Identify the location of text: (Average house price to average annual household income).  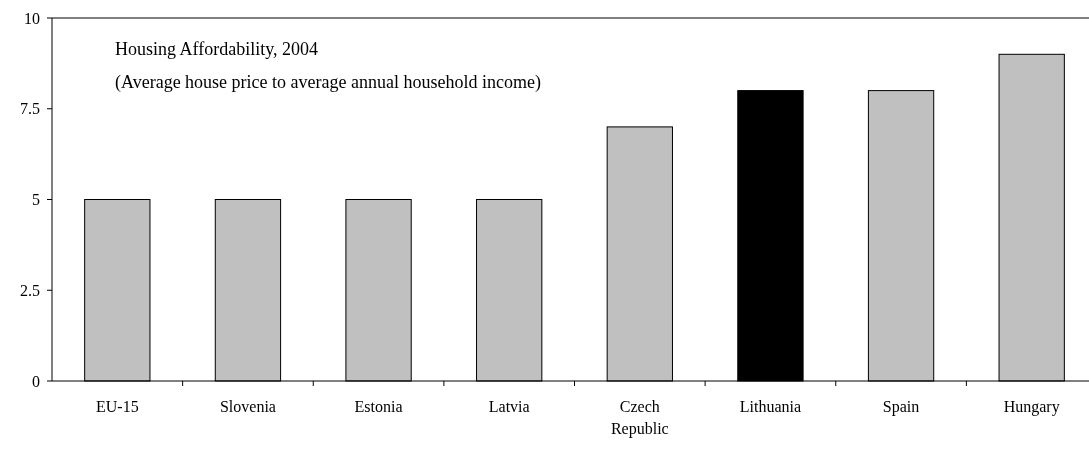
(328, 82).